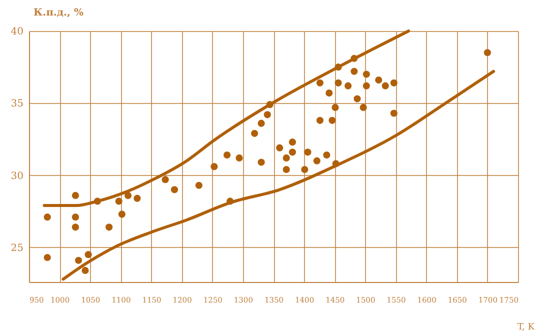 This screenshot has height=331, width=547. What do you see at coordinates (526, 326) in the screenshot?
I see `x-axis-title: T, K` at bounding box center [526, 326].